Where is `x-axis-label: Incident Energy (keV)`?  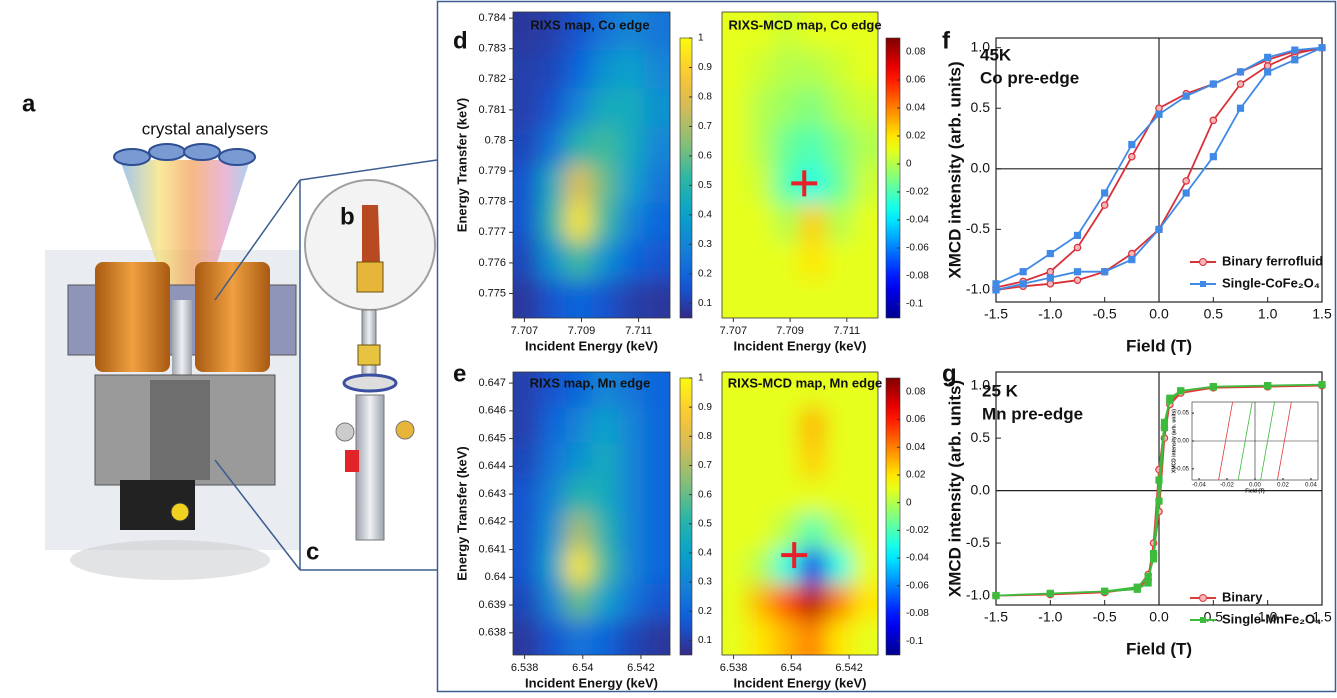
x-axis-label: Incident Energy (keV) is located at coordinates (591, 345).